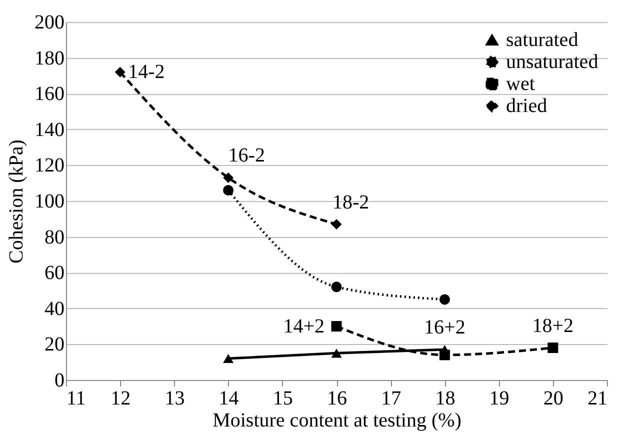 This screenshot has height=432, width=622. I want to click on annotation: 16+2, so click(445, 327).